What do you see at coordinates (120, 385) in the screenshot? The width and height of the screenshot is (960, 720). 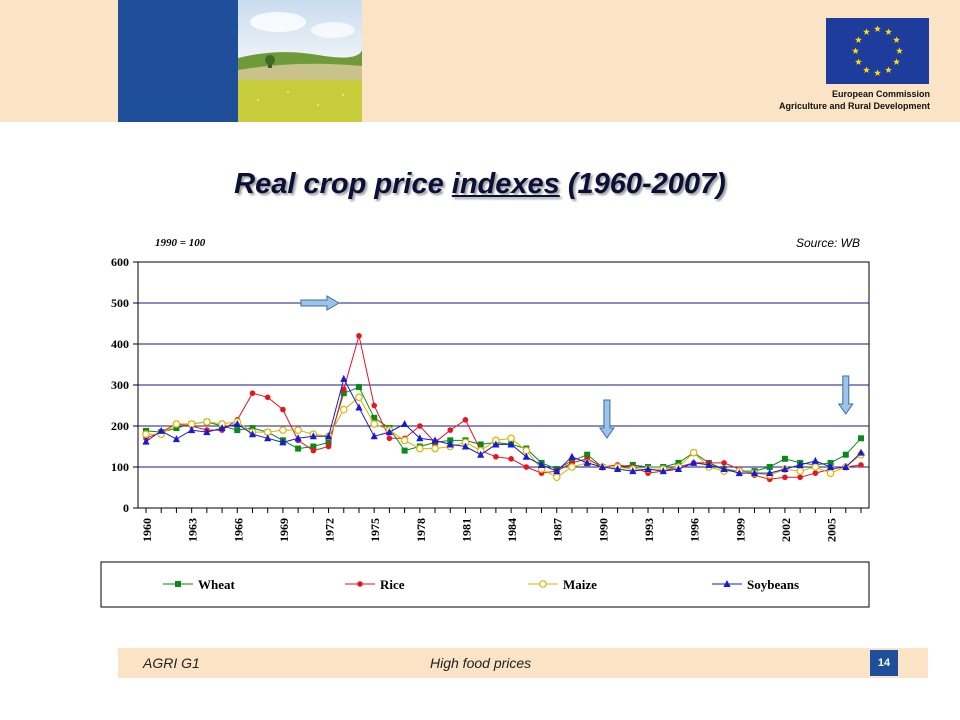 I see `y-tick-label: 300` at bounding box center [120, 385].